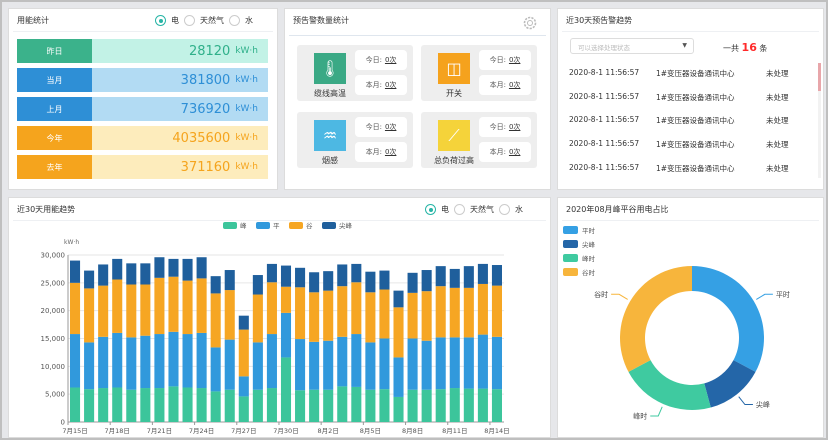 Image resolution: width=828 pixels, height=440 pixels. Describe the element at coordinates (669, 385) in the screenshot. I see `donut-slice-峰时` at that location.